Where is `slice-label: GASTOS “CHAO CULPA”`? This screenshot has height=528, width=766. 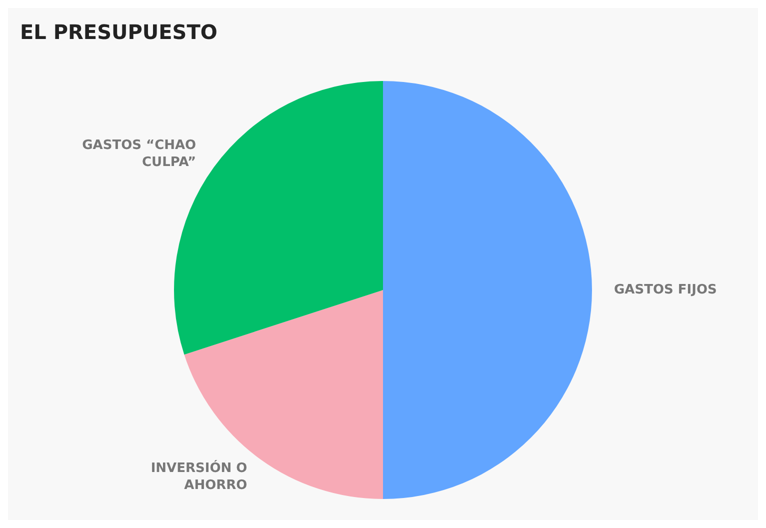
slice-label: GASTOS “CHAO CULPA” is located at coordinates (139, 154).